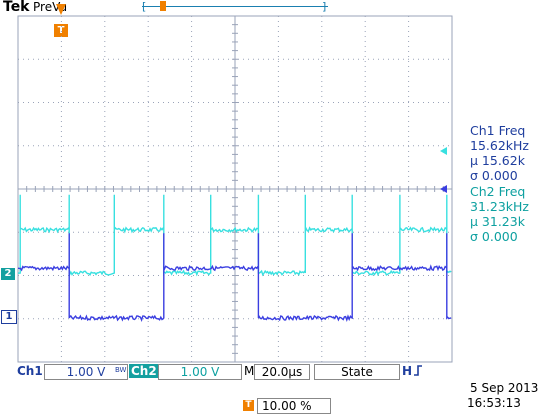  I want to click on ch1-trigger-level-icon, so click(443, 189).